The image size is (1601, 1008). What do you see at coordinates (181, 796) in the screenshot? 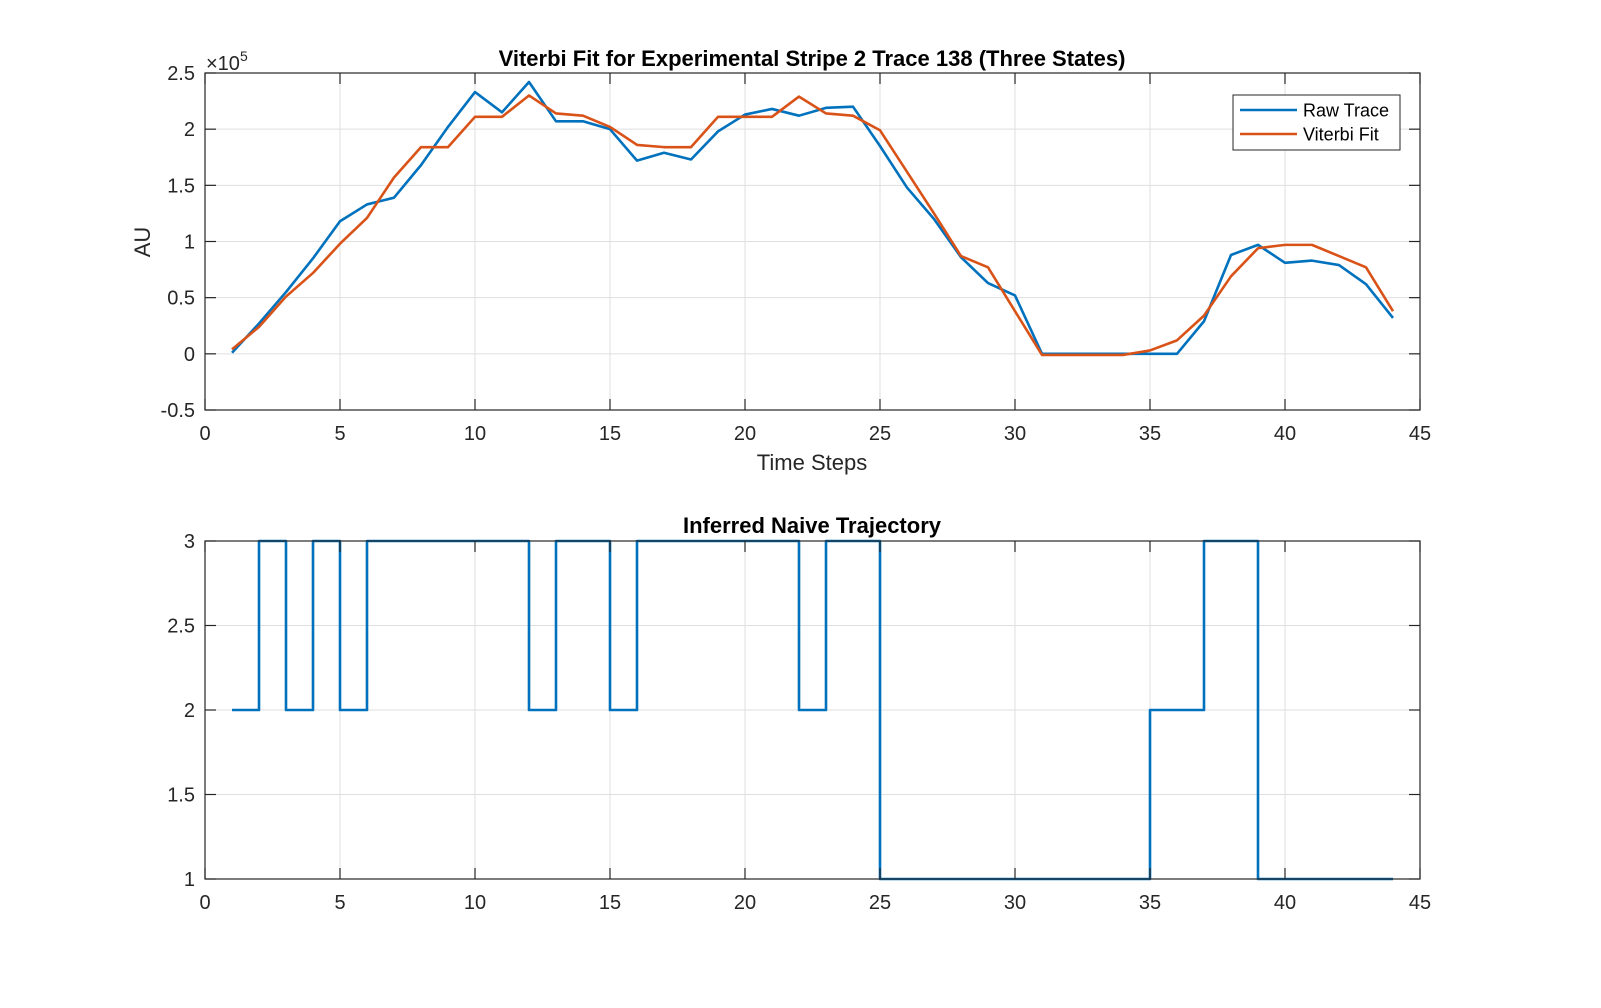
I see `bottom-y-tick-label: 1.5` at bounding box center [181, 796].